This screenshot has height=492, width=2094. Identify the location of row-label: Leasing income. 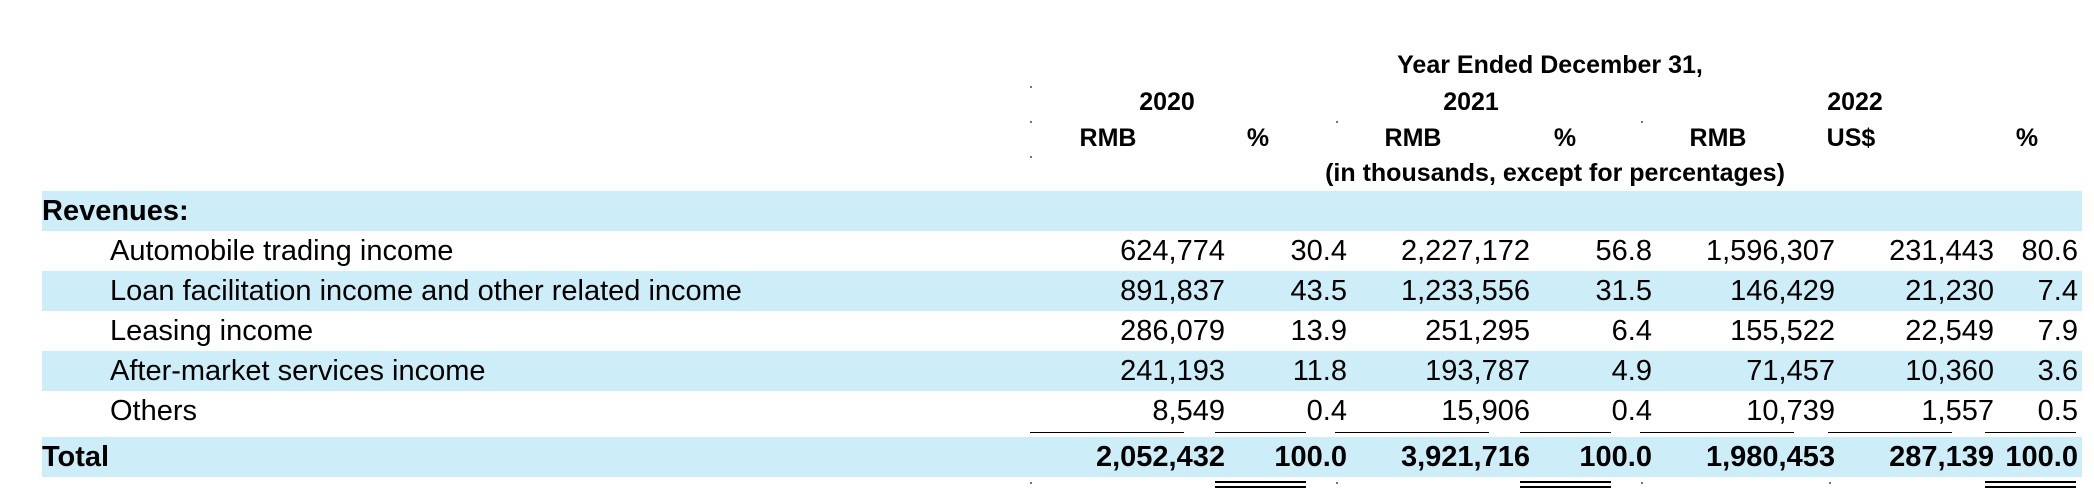
(212, 331).